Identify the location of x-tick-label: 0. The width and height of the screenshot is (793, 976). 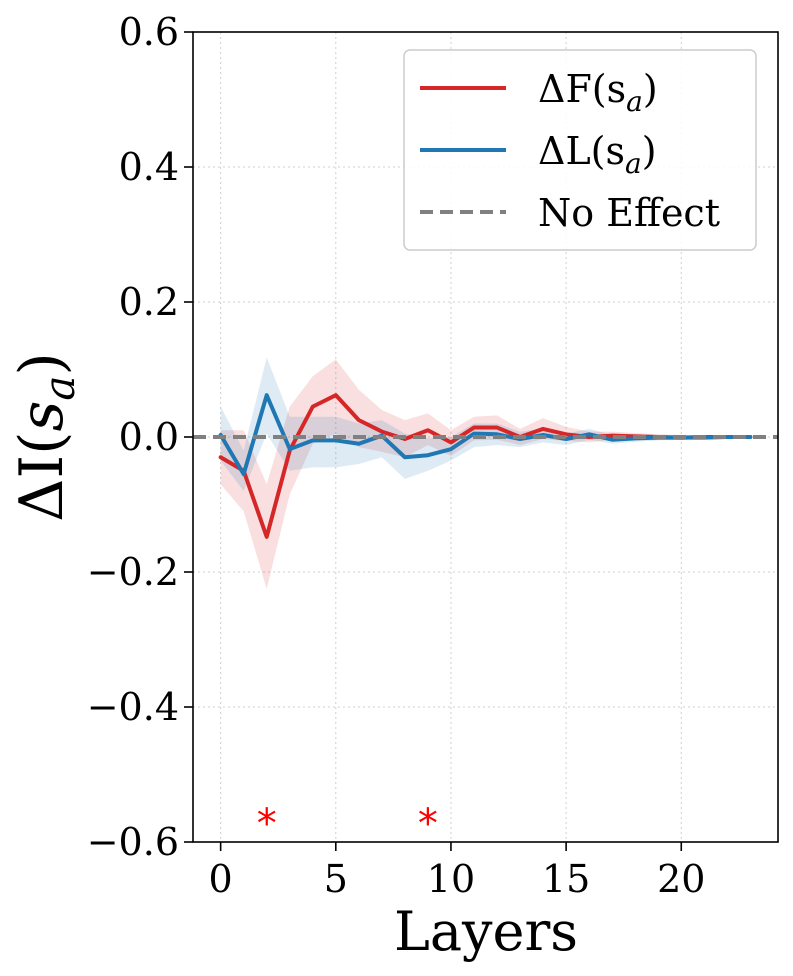
(221, 879).